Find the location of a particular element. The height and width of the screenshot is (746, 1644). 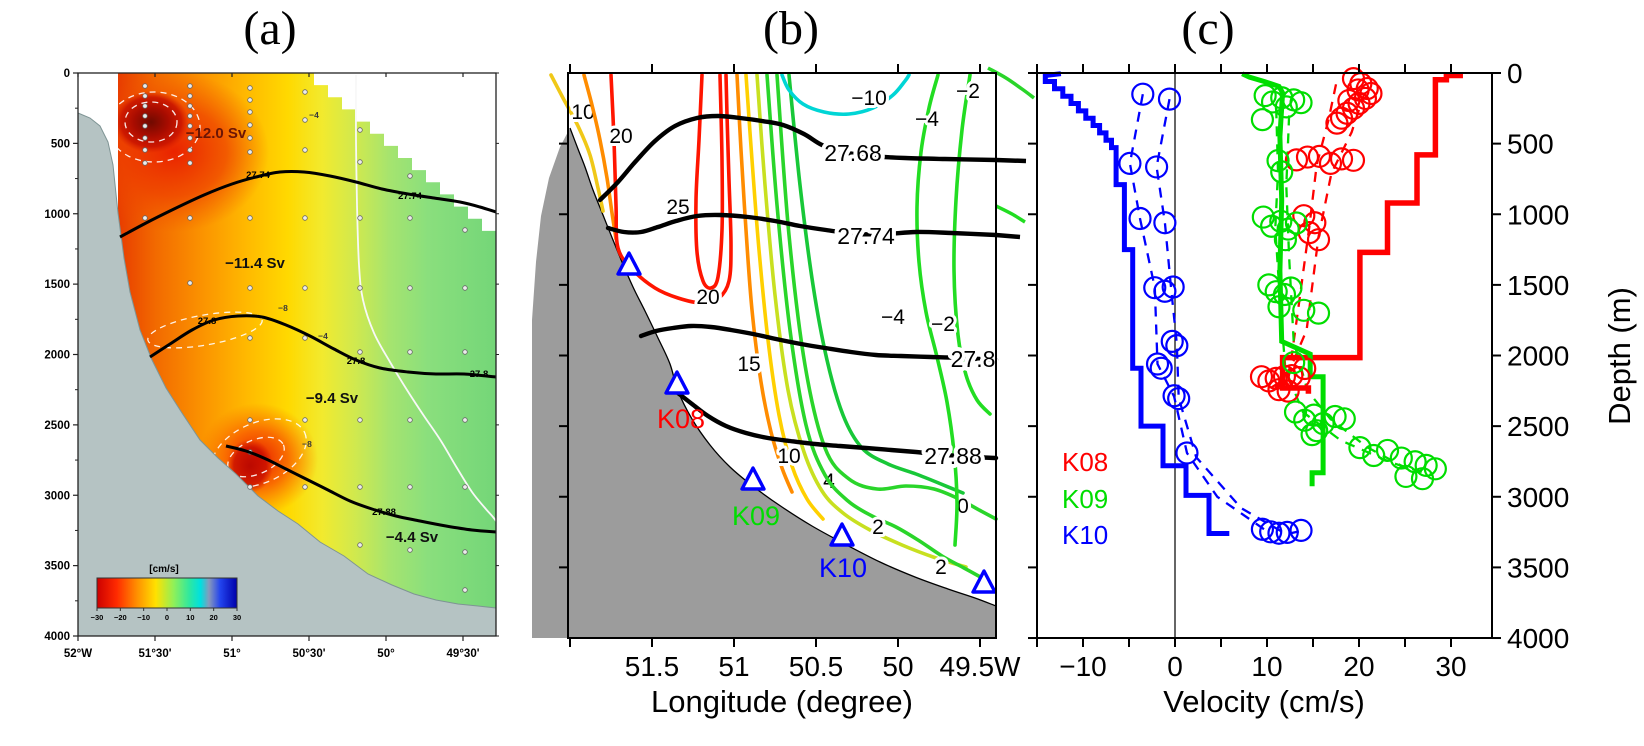

velocity-contour-label: −4 is located at coordinates (927, 119).